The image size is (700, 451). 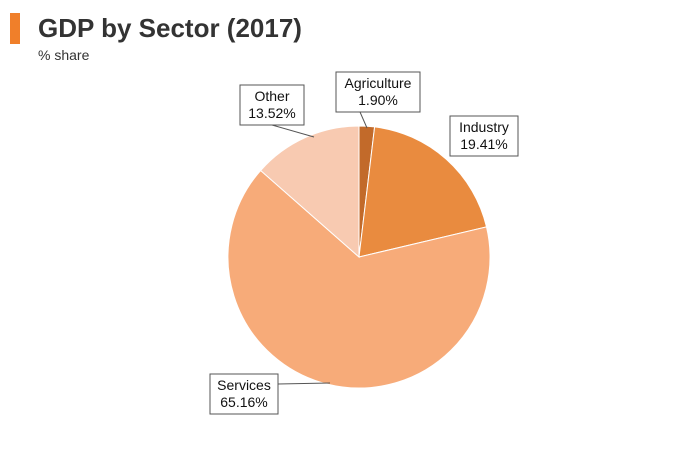 I want to click on title-accent-bar, so click(x=15, y=28).